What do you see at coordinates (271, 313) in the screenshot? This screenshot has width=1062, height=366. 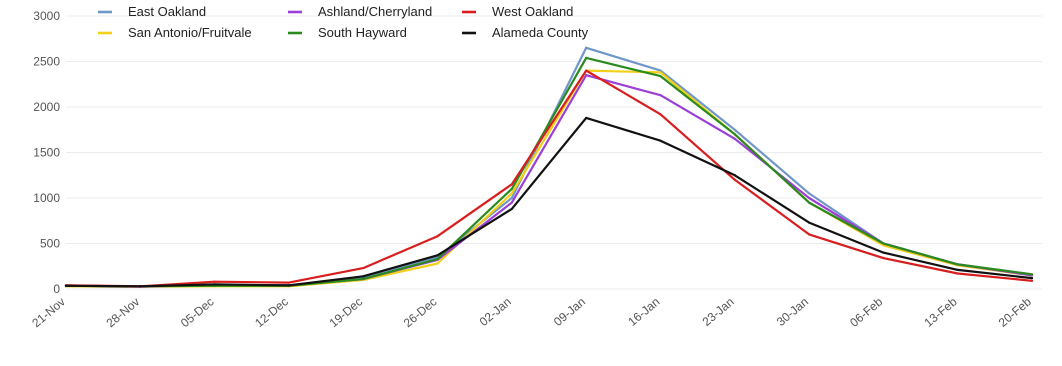 I see `x-tick-label: 12-Dec` at bounding box center [271, 313].